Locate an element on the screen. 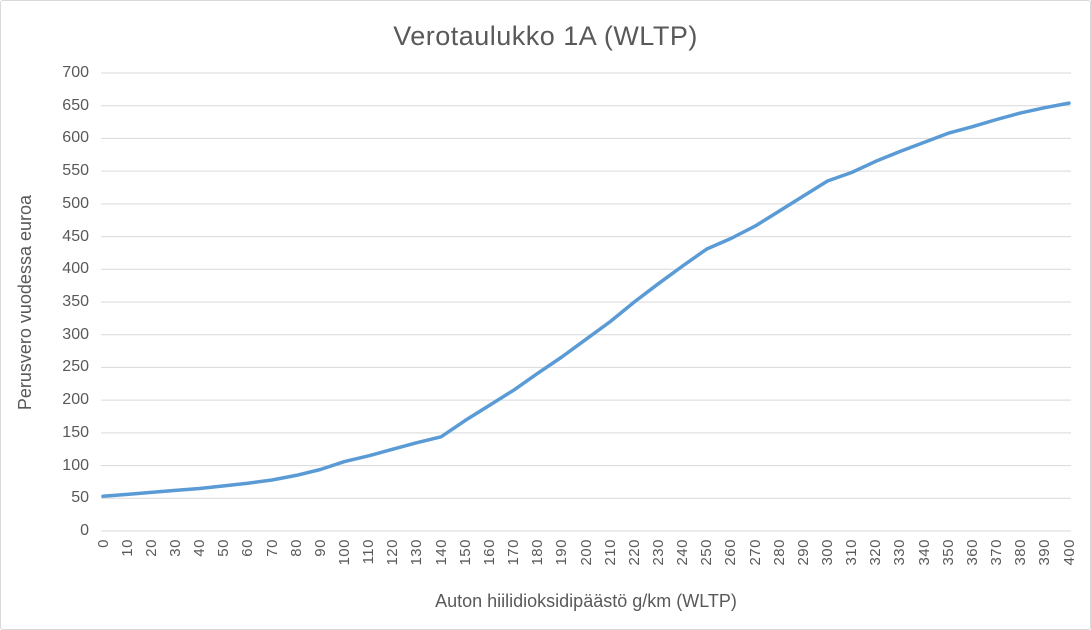  y-tick-label: 200 is located at coordinates (75, 400).